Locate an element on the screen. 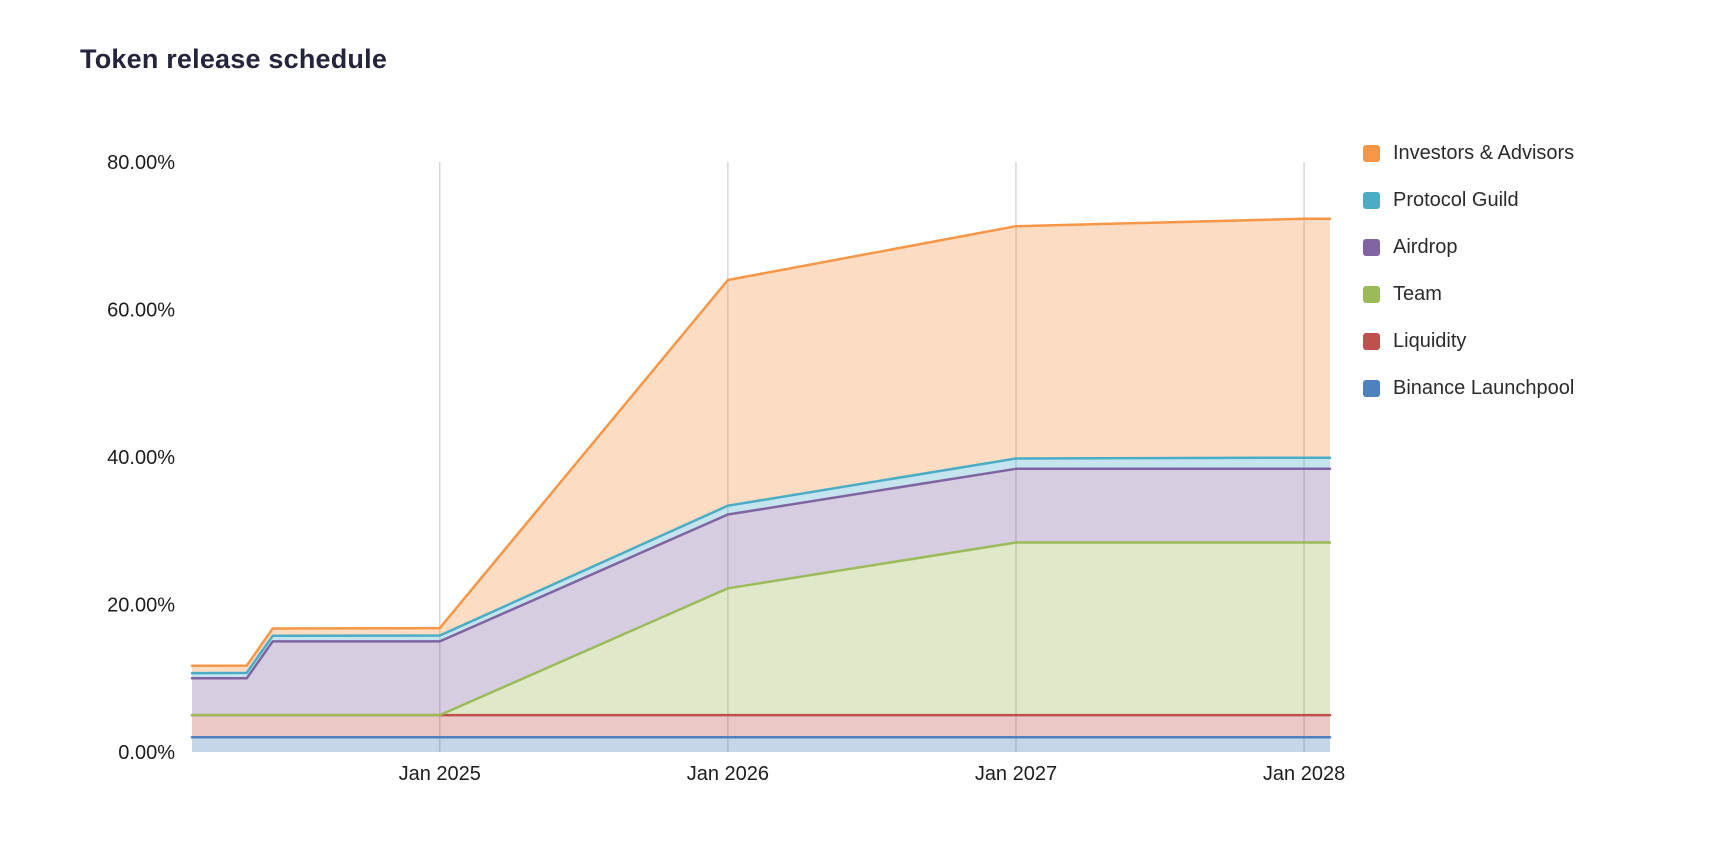 This screenshot has height=843, width=1720. legend-item-protocol-guild: Protocol Guild is located at coordinates (1468, 200).